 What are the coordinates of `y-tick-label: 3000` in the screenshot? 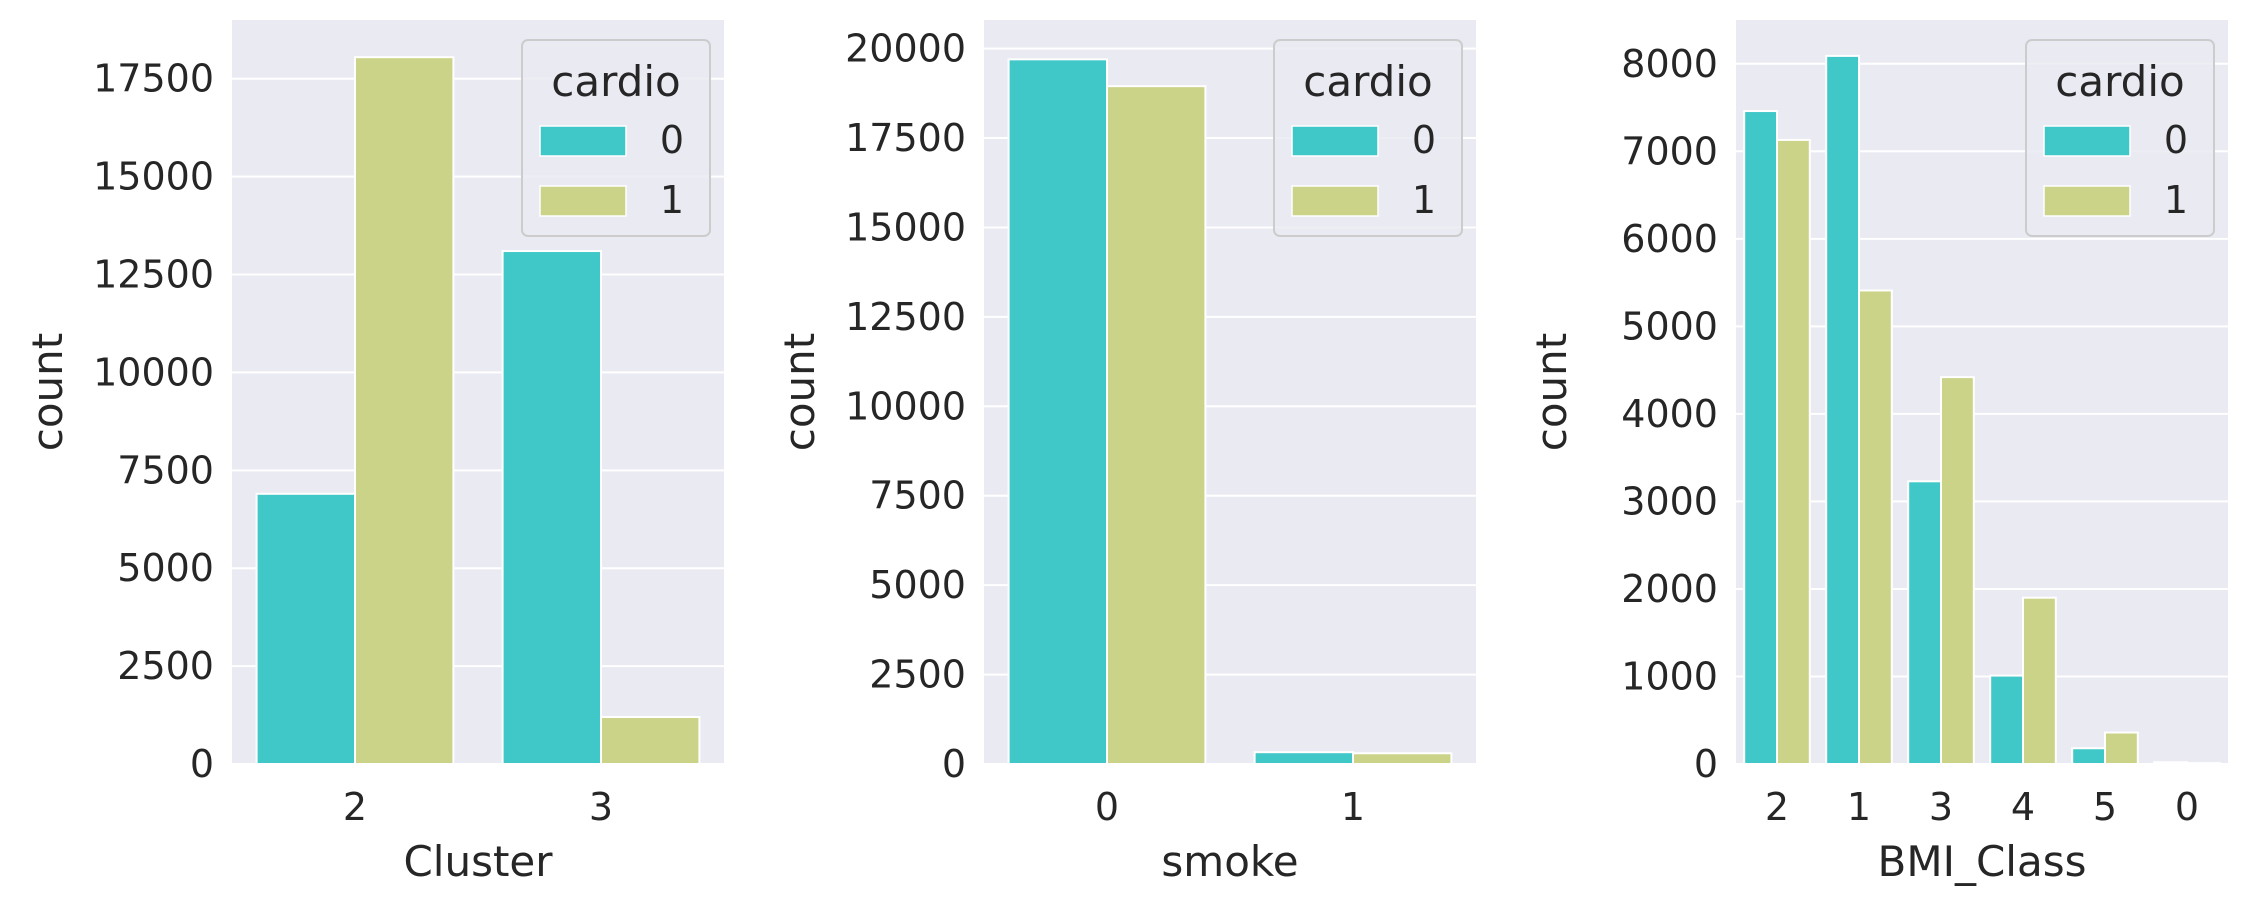 It's located at (1669, 501).